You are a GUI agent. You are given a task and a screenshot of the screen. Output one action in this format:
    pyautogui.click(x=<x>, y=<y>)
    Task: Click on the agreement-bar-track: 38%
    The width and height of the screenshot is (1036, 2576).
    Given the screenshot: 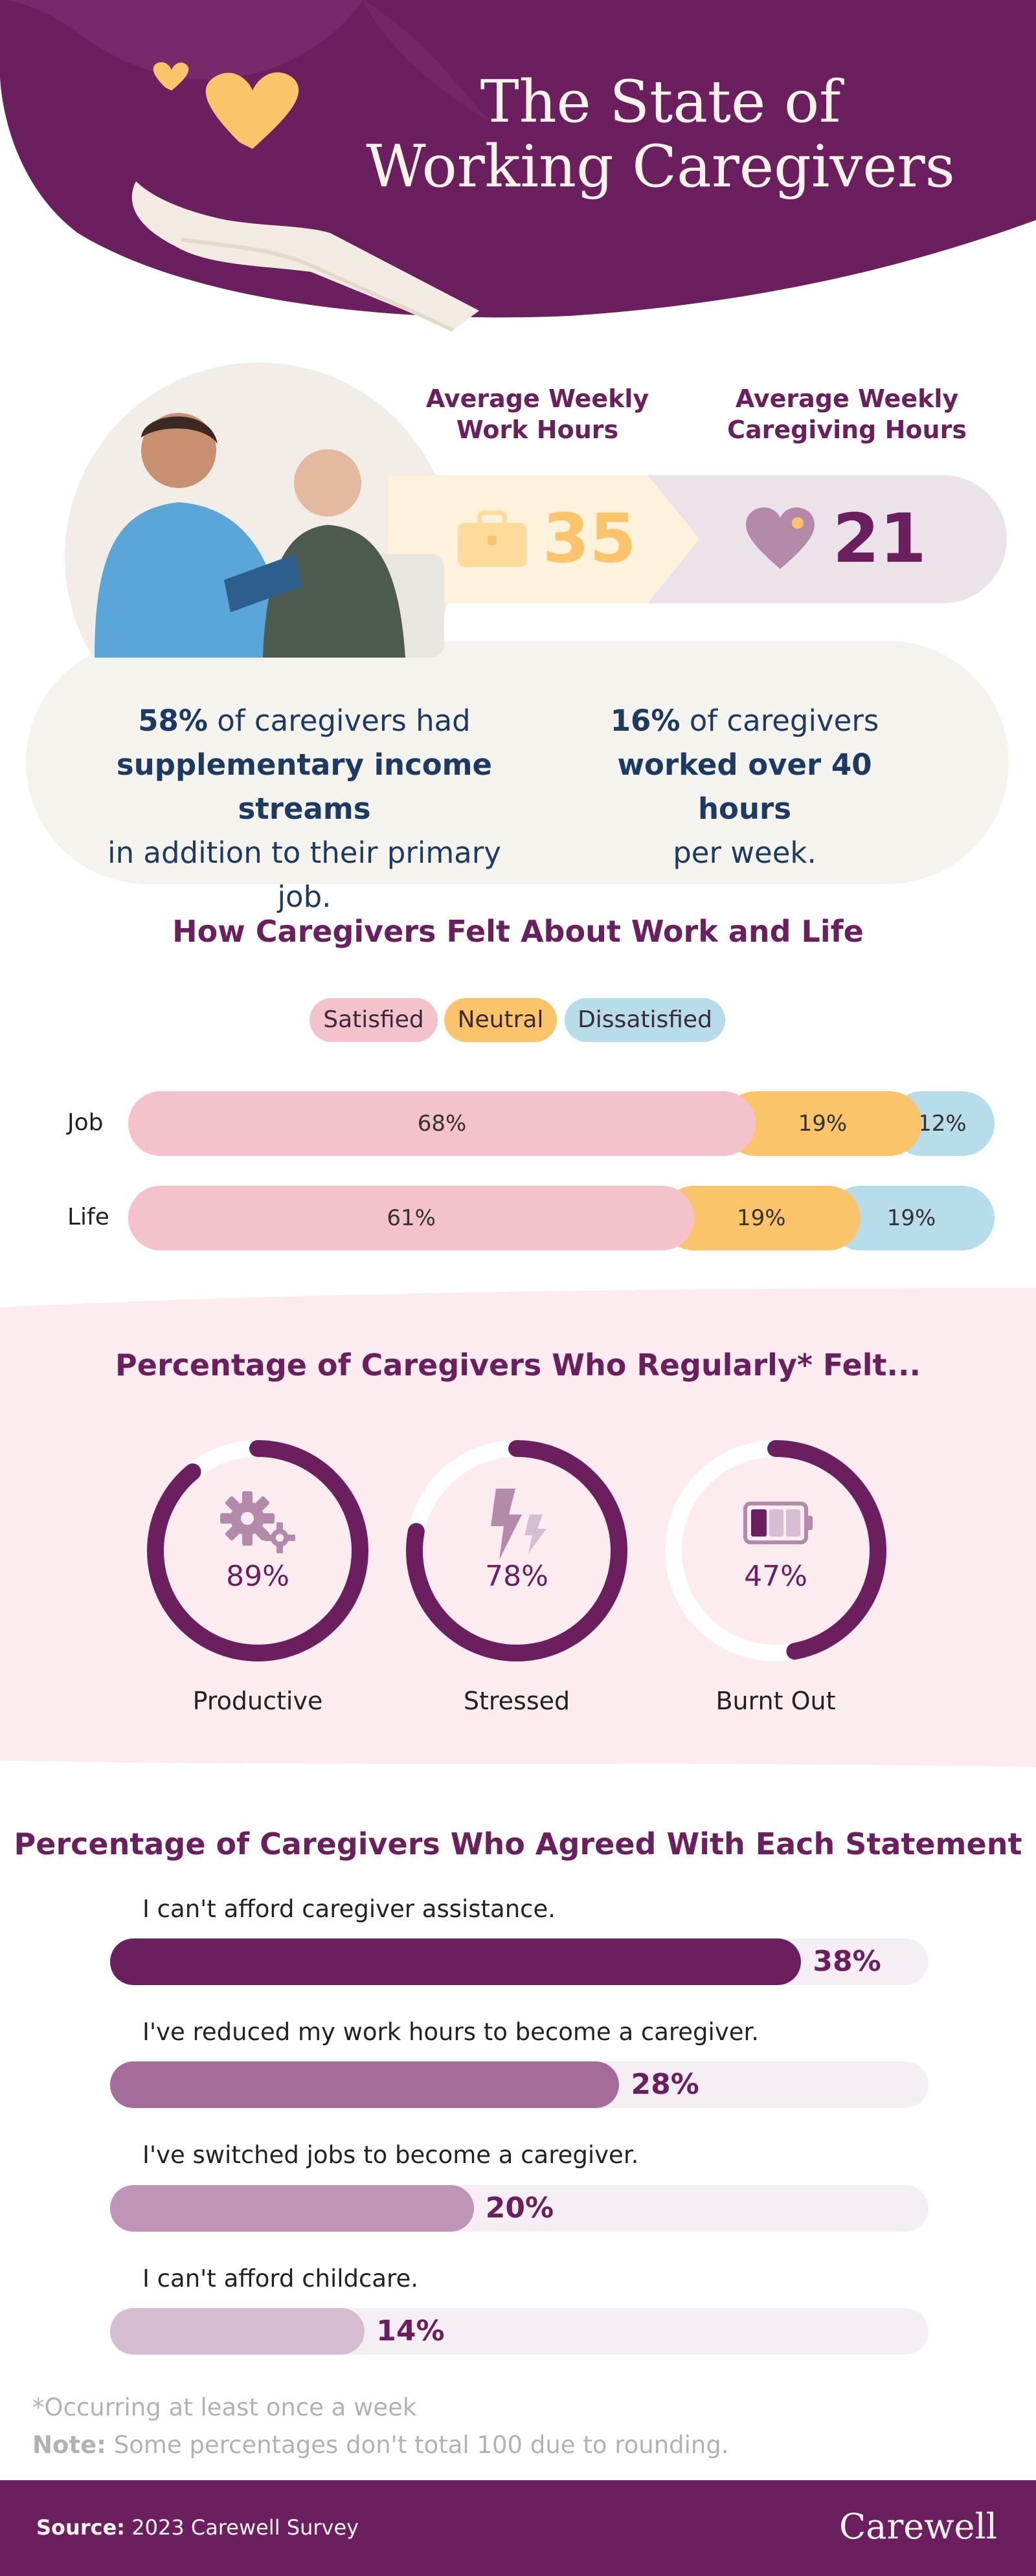 What is the action you would take?
    pyautogui.click(x=519, y=1961)
    